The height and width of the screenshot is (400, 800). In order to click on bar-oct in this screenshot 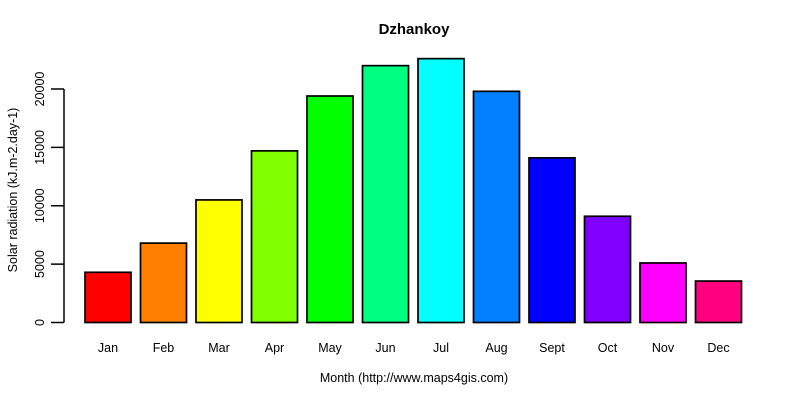, I will do `click(607, 269)`.